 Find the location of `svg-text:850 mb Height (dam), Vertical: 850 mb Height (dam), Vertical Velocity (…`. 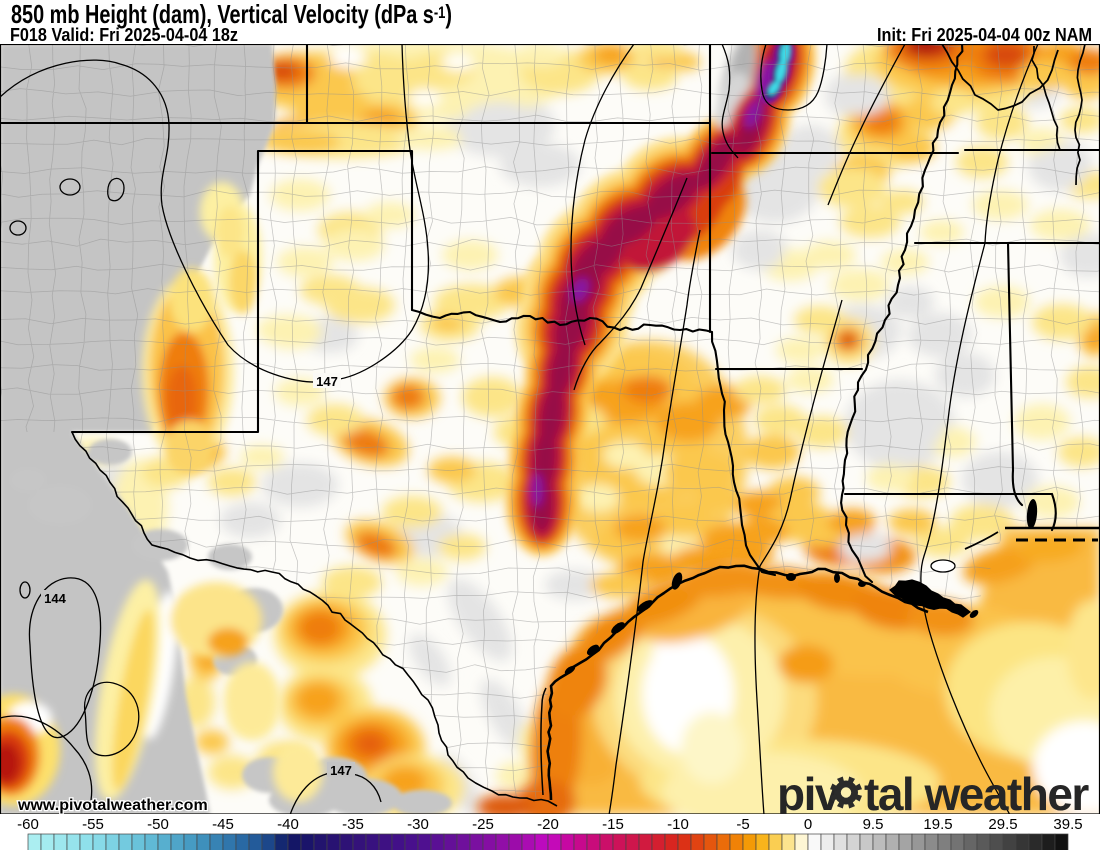

svg-text:850 mb Height (dam), Vertical: 850 mb Height (dam), Vertical Velocity (… is located at coordinates (231, 14).